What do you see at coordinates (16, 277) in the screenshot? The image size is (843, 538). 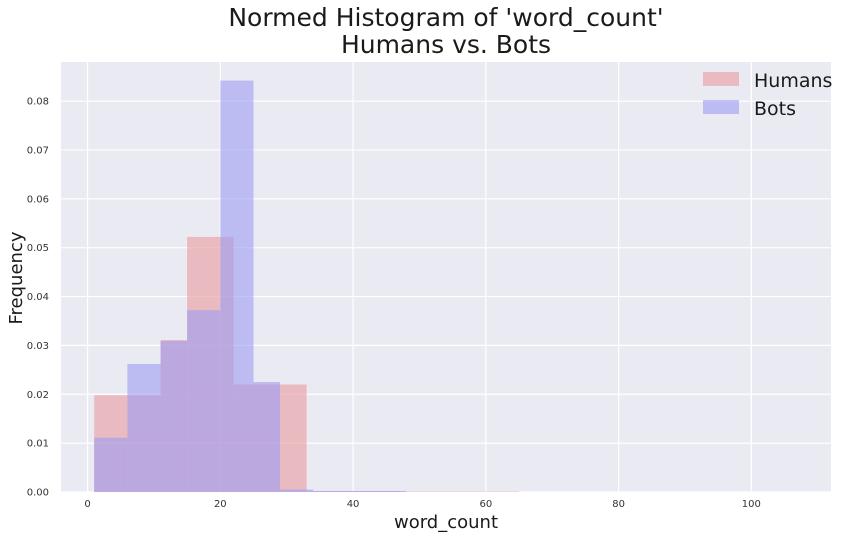 I see `y-axis-label: Frequency` at bounding box center [16, 277].